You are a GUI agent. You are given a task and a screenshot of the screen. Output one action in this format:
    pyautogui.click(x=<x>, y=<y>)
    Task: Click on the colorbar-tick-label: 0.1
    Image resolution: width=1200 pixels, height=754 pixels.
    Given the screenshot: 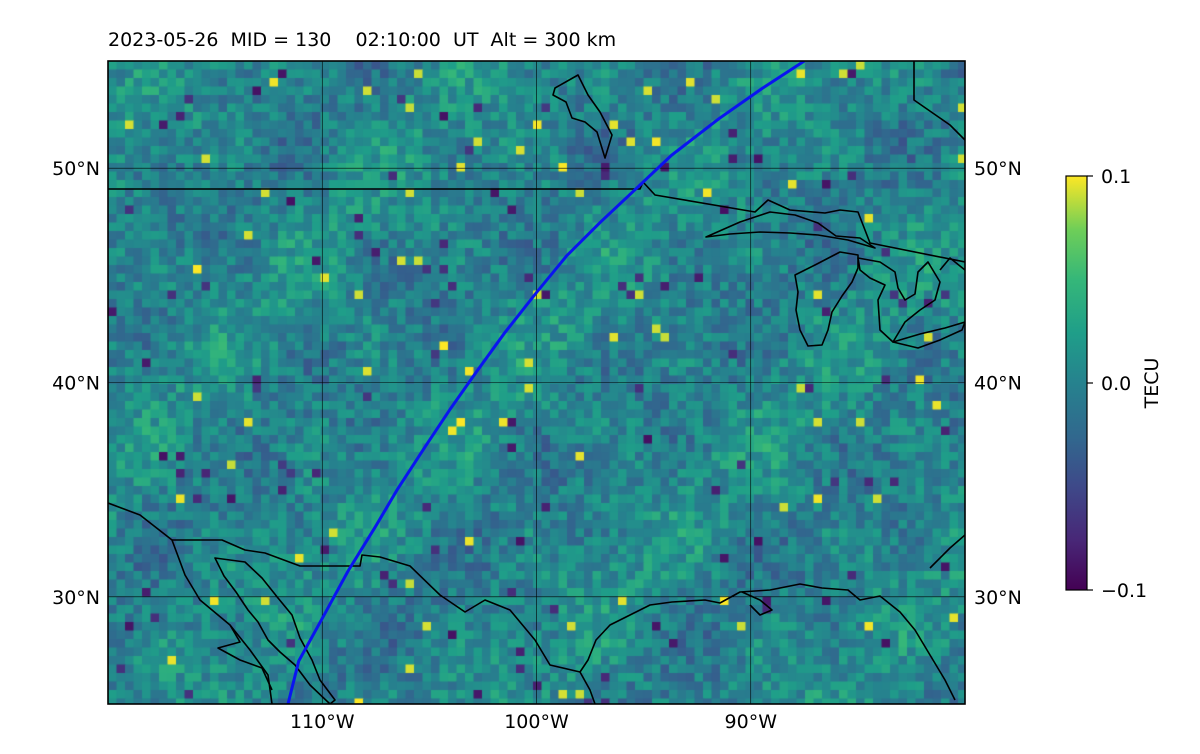 What is the action you would take?
    pyautogui.click(x=1116, y=177)
    